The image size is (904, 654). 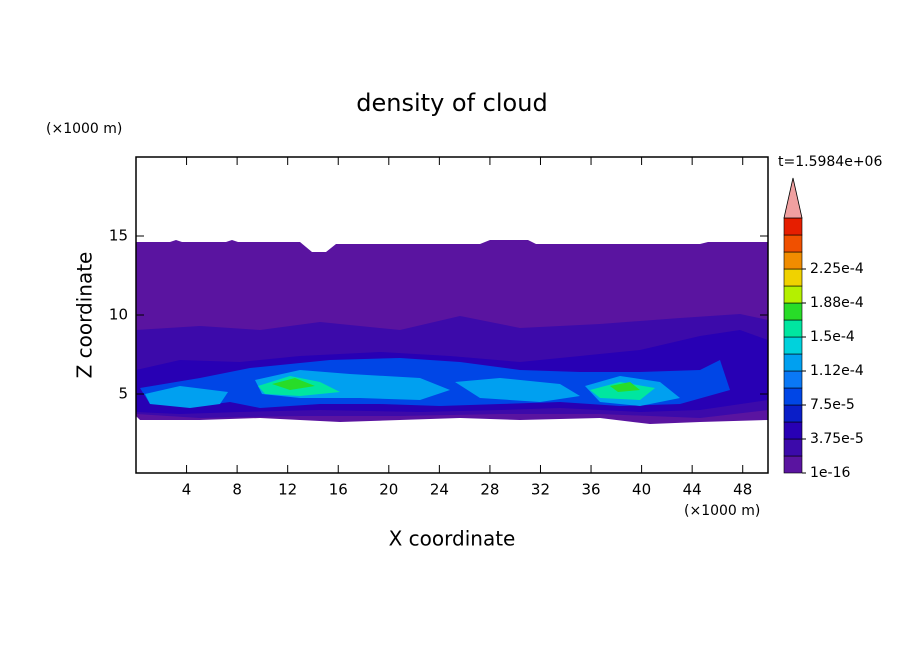 What do you see at coordinates (837, 303) in the screenshot?
I see `colorbar-label: 1.88e-4` at bounding box center [837, 303].